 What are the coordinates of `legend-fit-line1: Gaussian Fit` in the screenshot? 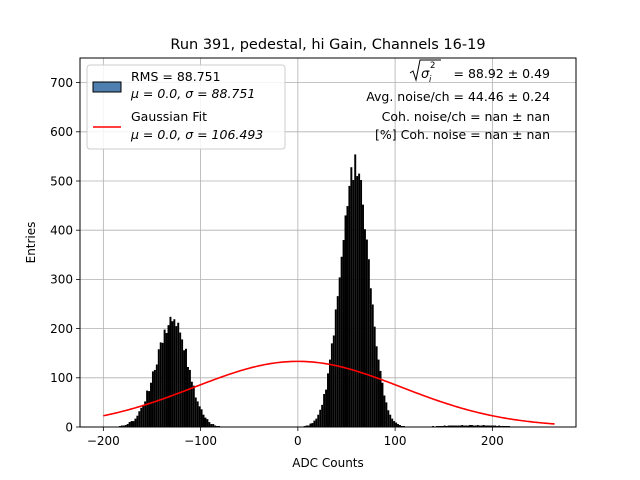 It's located at (169, 116).